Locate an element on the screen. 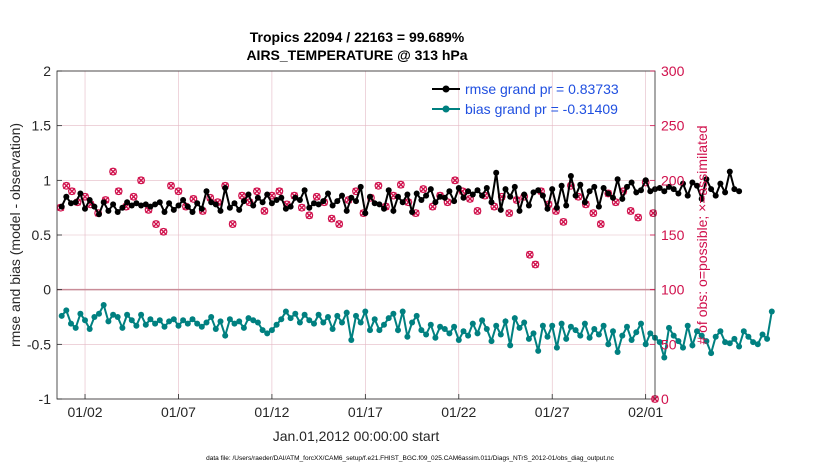  y-tick-label-left: -0.5 is located at coordinates (39, 344).